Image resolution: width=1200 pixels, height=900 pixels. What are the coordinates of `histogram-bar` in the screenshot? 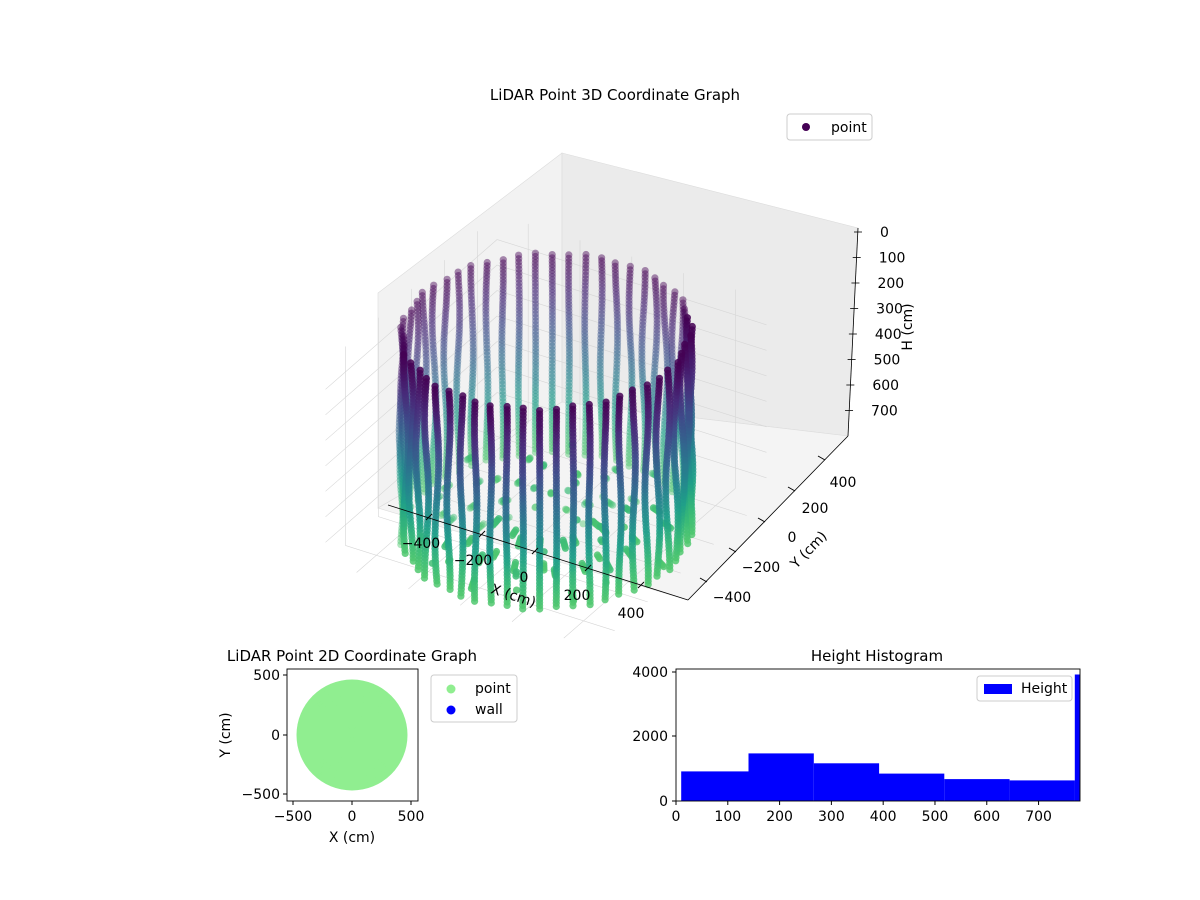 It's located at (846, 782).